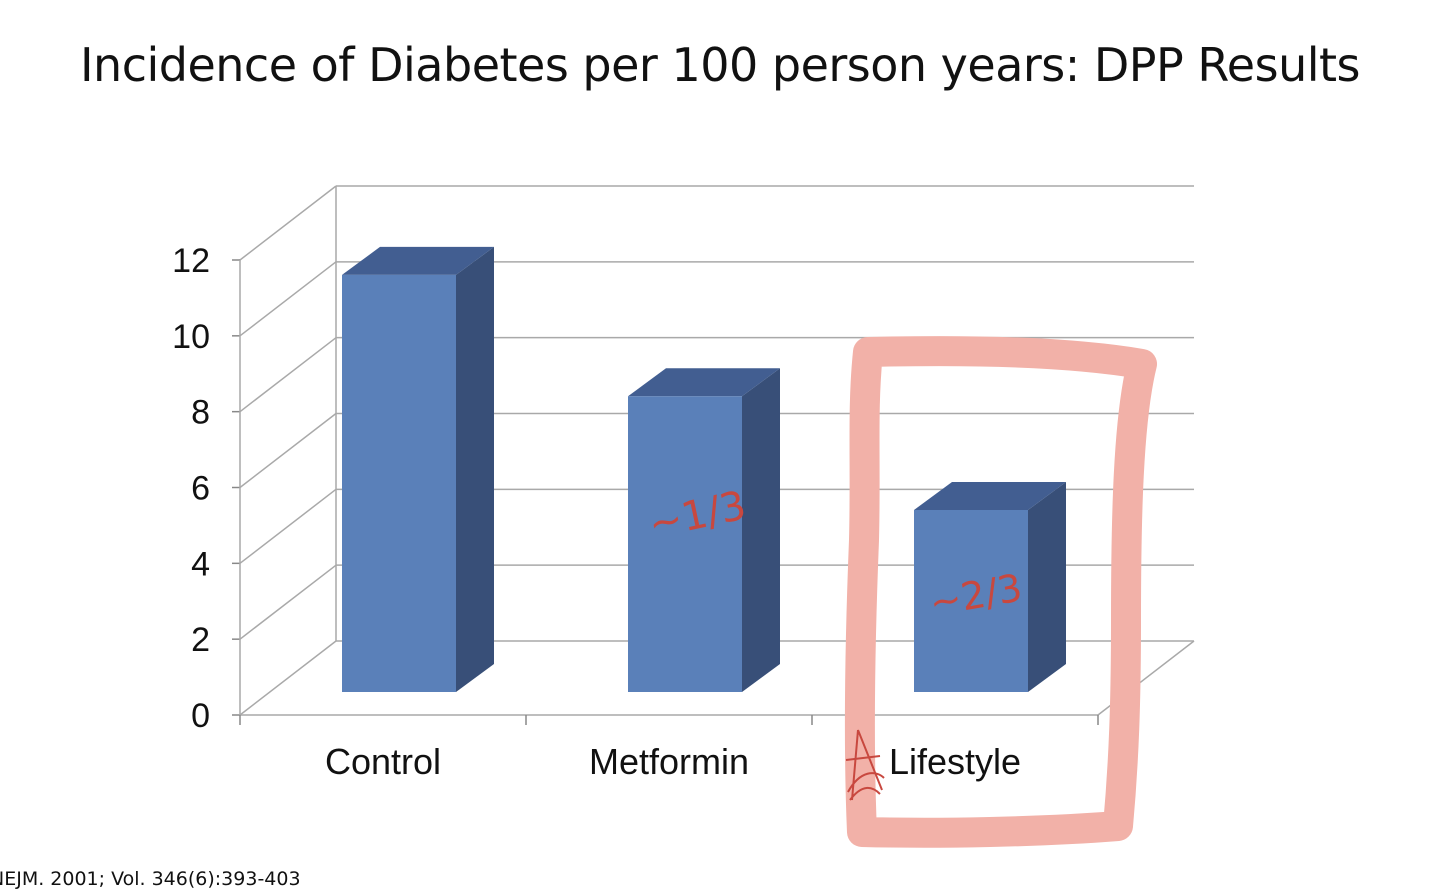  I want to click on y-tick-label: 12, so click(191, 261).